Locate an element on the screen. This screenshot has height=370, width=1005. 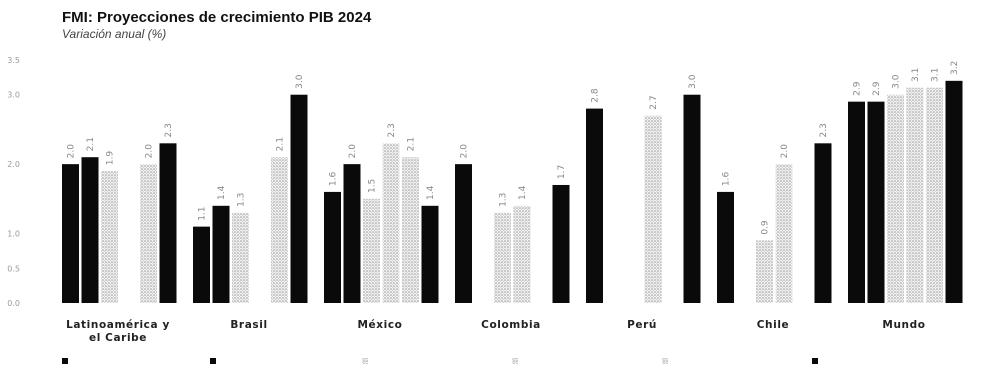
data-label: 2.8 is located at coordinates (596, 95).